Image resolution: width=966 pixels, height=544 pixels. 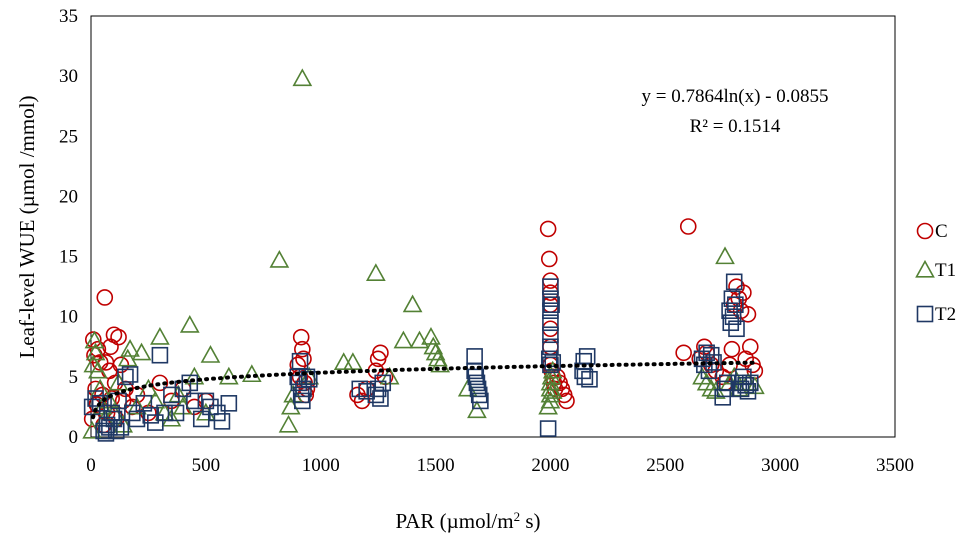 What do you see at coordinates (436, 465) in the screenshot?
I see `x-tick-label: 1500` at bounding box center [436, 465].